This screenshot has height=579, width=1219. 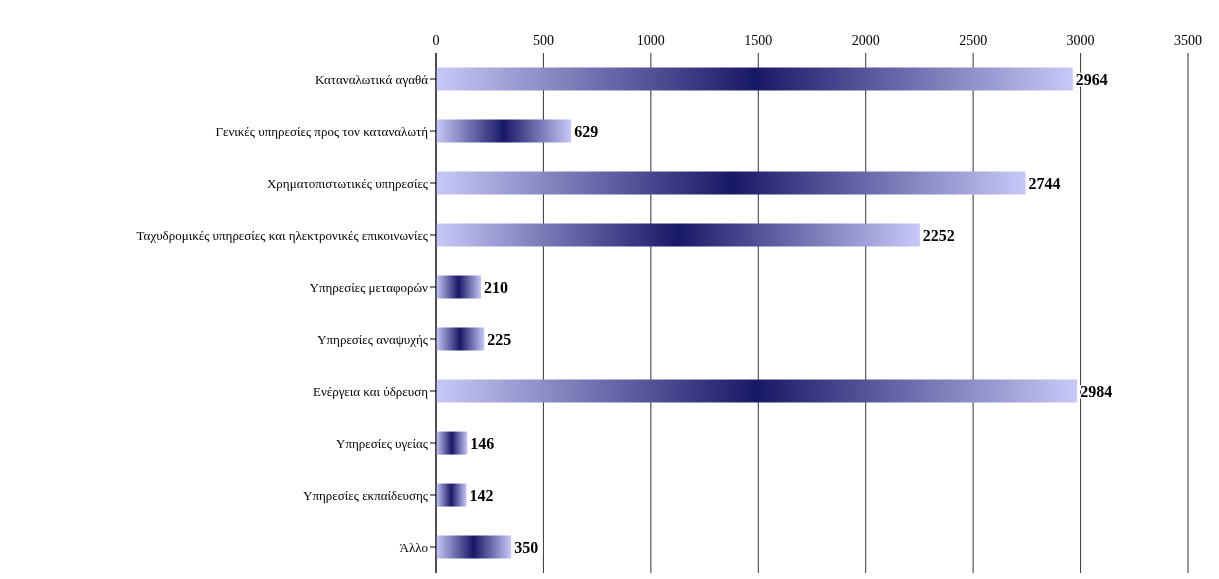 I want to click on y-tick-label: Γενικές υπηρεσίες προς τον καταναλωτή, so click(x=322, y=131).